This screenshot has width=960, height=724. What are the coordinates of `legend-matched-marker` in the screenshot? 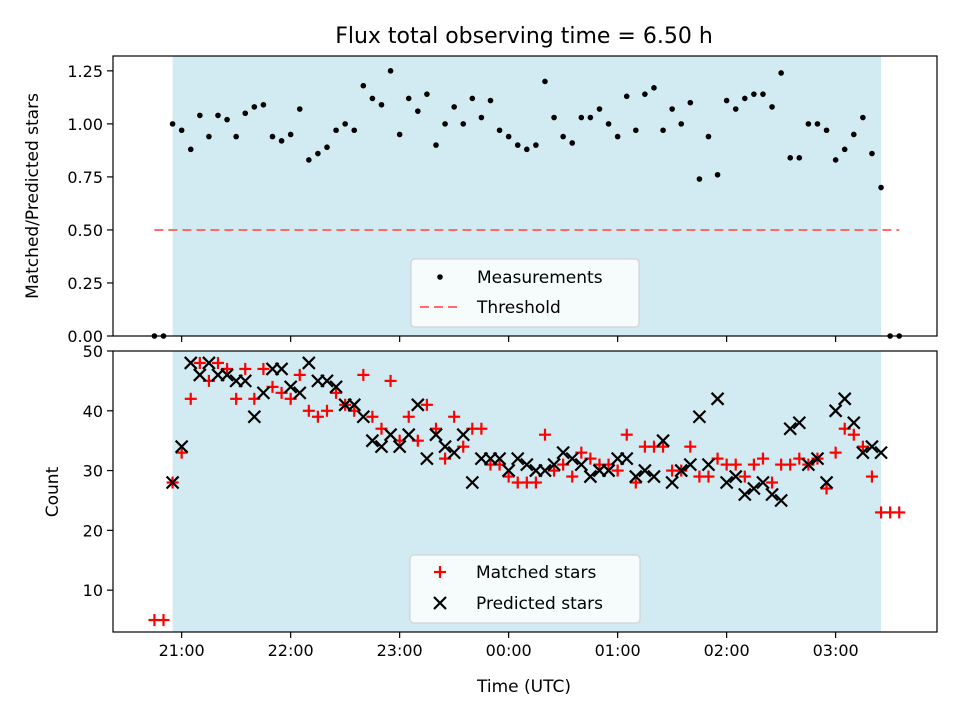 It's located at (440, 572).